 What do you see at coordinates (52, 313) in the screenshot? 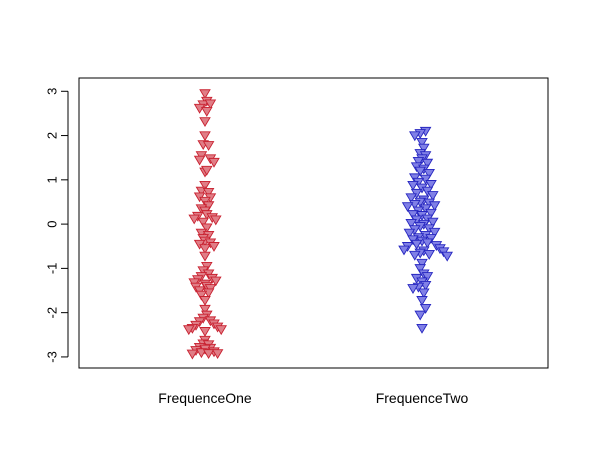
I see `y-tick-label: -2` at bounding box center [52, 313].